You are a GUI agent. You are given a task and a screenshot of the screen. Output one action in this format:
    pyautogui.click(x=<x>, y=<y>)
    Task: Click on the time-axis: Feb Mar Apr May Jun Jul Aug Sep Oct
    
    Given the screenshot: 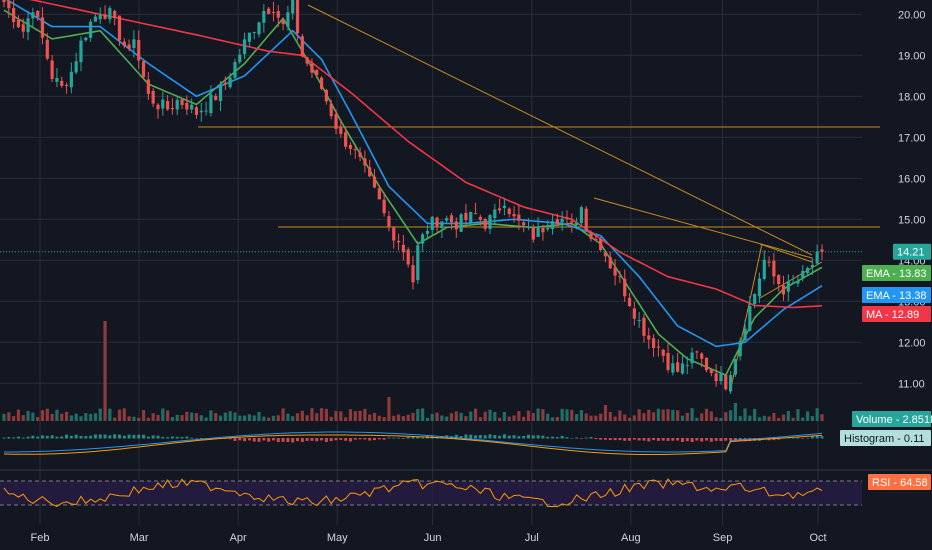 What is the action you would take?
    pyautogui.click(x=429, y=538)
    